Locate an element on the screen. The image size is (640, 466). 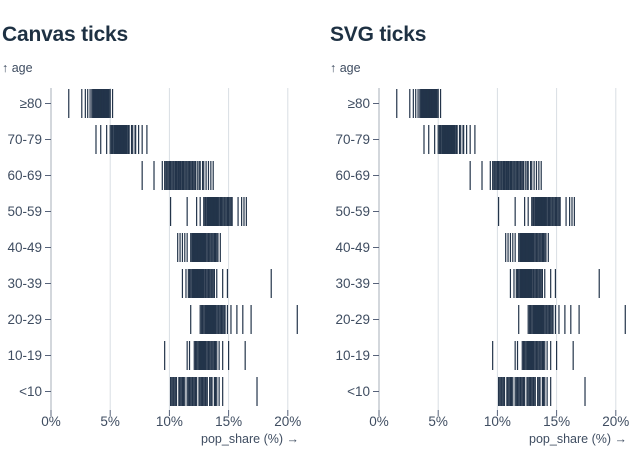
chart-title-svg: SVG ticks is located at coordinates (378, 34).